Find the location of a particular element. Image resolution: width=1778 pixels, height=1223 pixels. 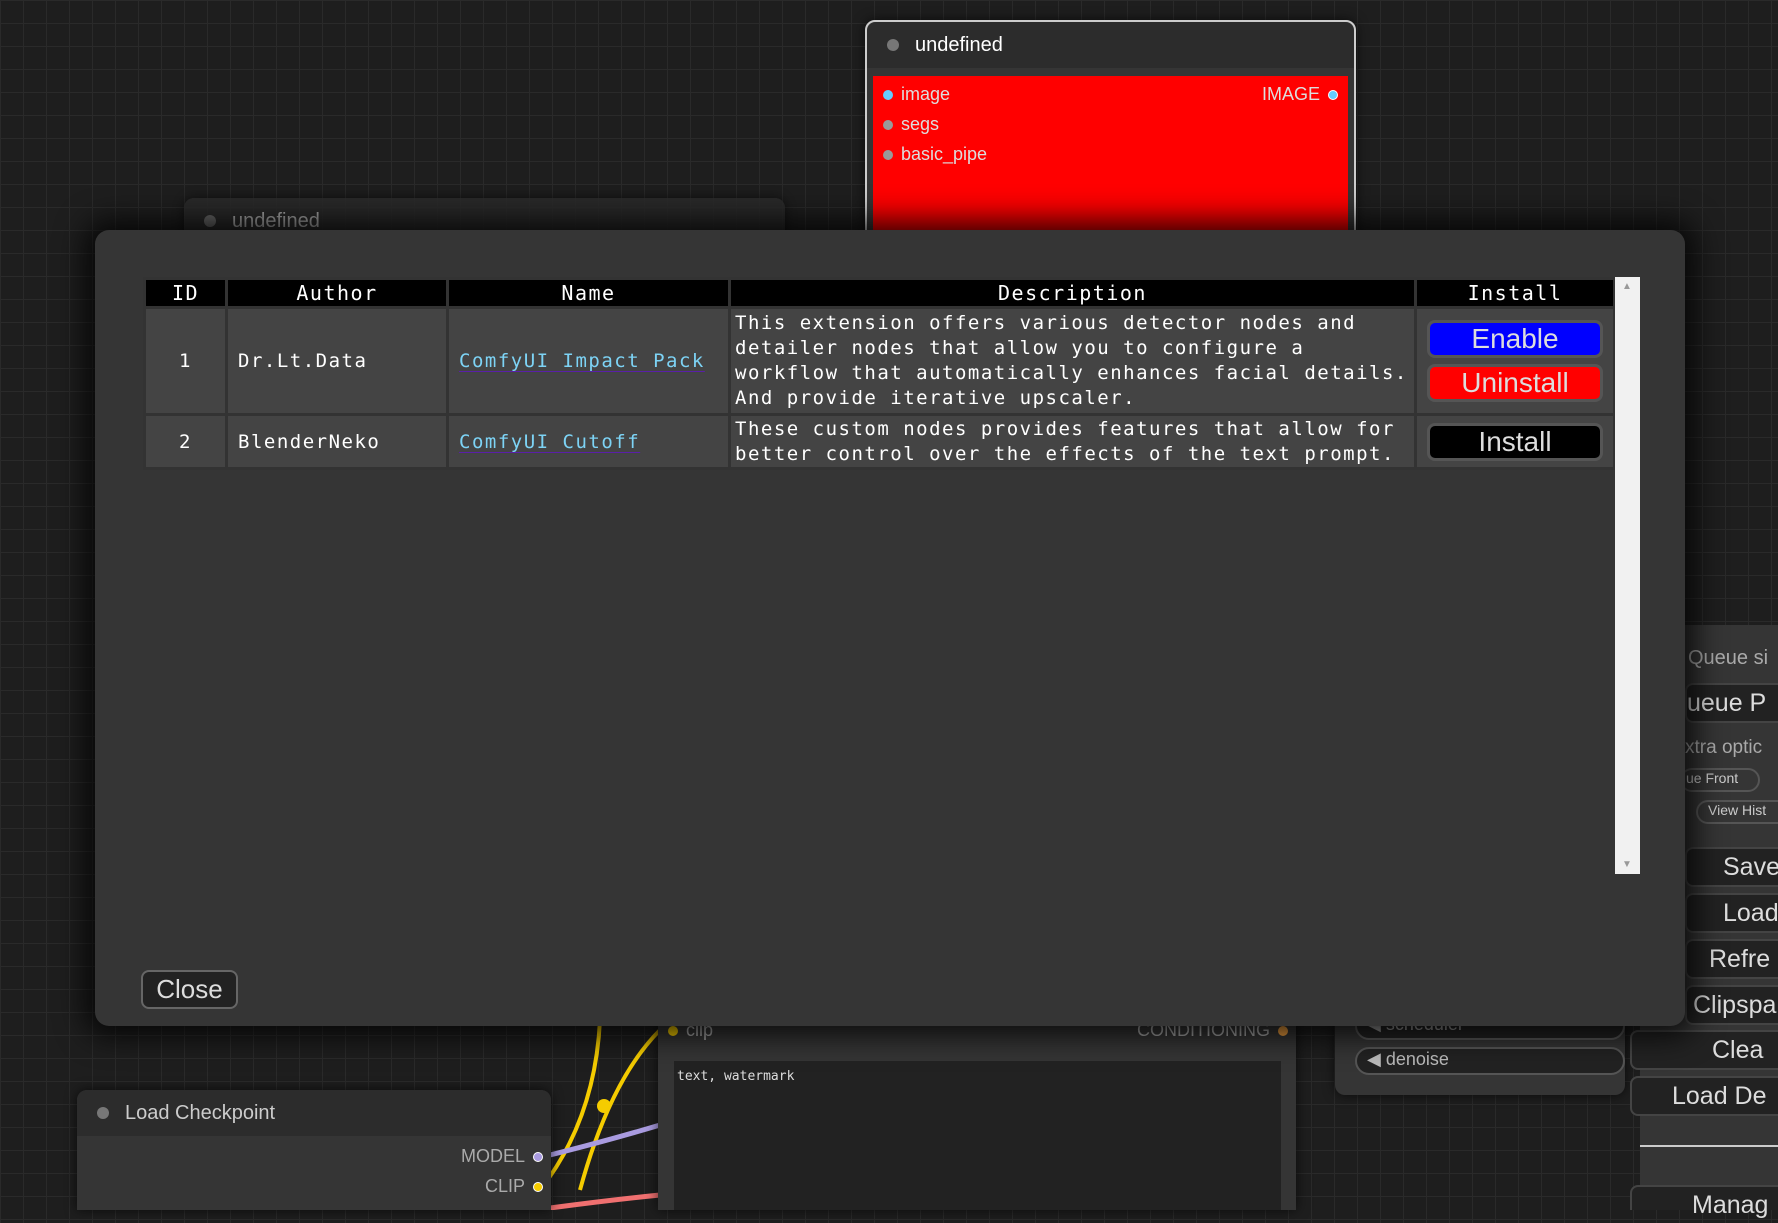

input-segs: segs is located at coordinates (911, 124).